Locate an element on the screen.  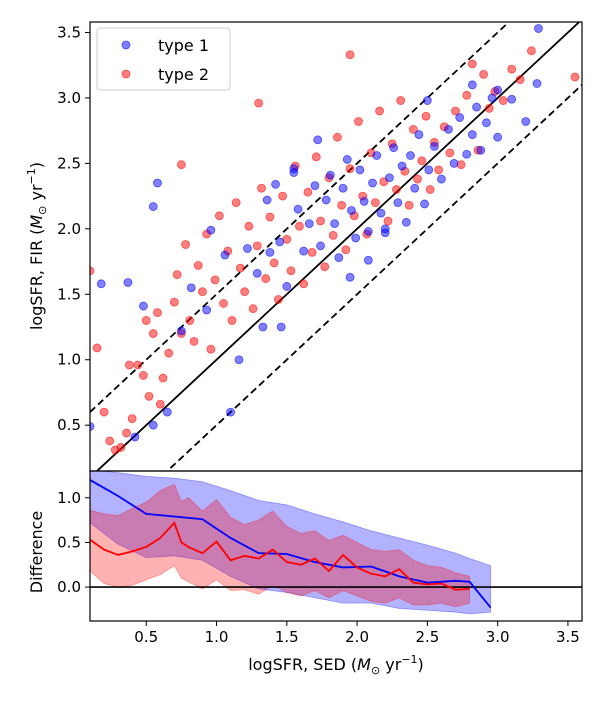
top-y-ticks: 0.5 1.0 1.5 2.0 2.5 3.0 3.5 is located at coordinates (73, 228).